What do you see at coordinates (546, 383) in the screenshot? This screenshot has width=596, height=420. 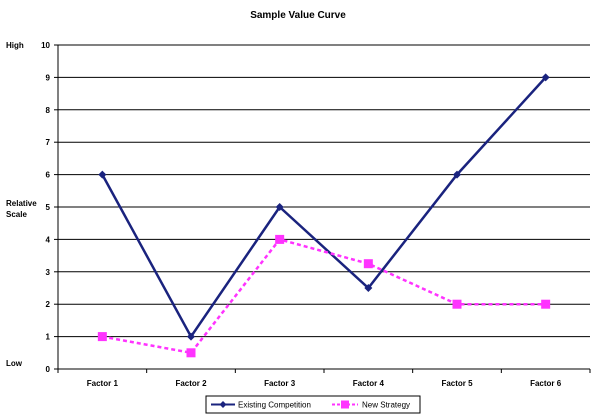 I see `x-tick-label-6: Factor 6` at bounding box center [546, 383].